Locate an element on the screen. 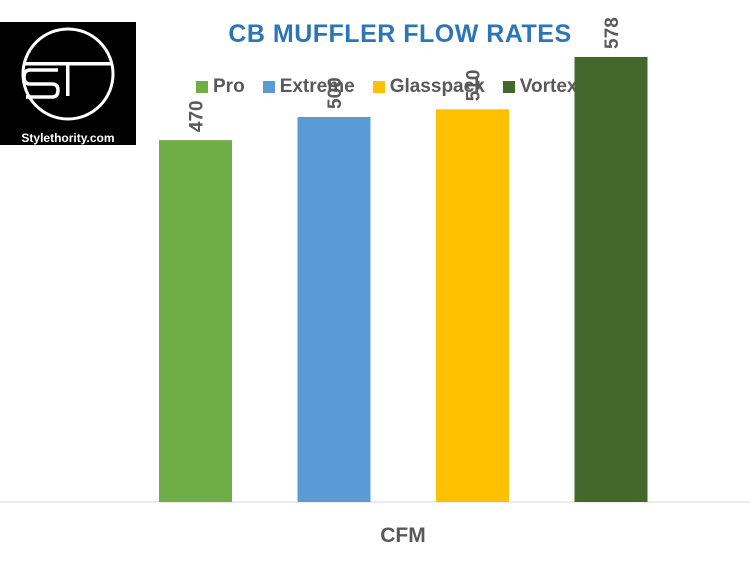 This screenshot has width=750, height=563. legend: Pro Extreme Glasspack Vortex is located at coordinates (396, 87).